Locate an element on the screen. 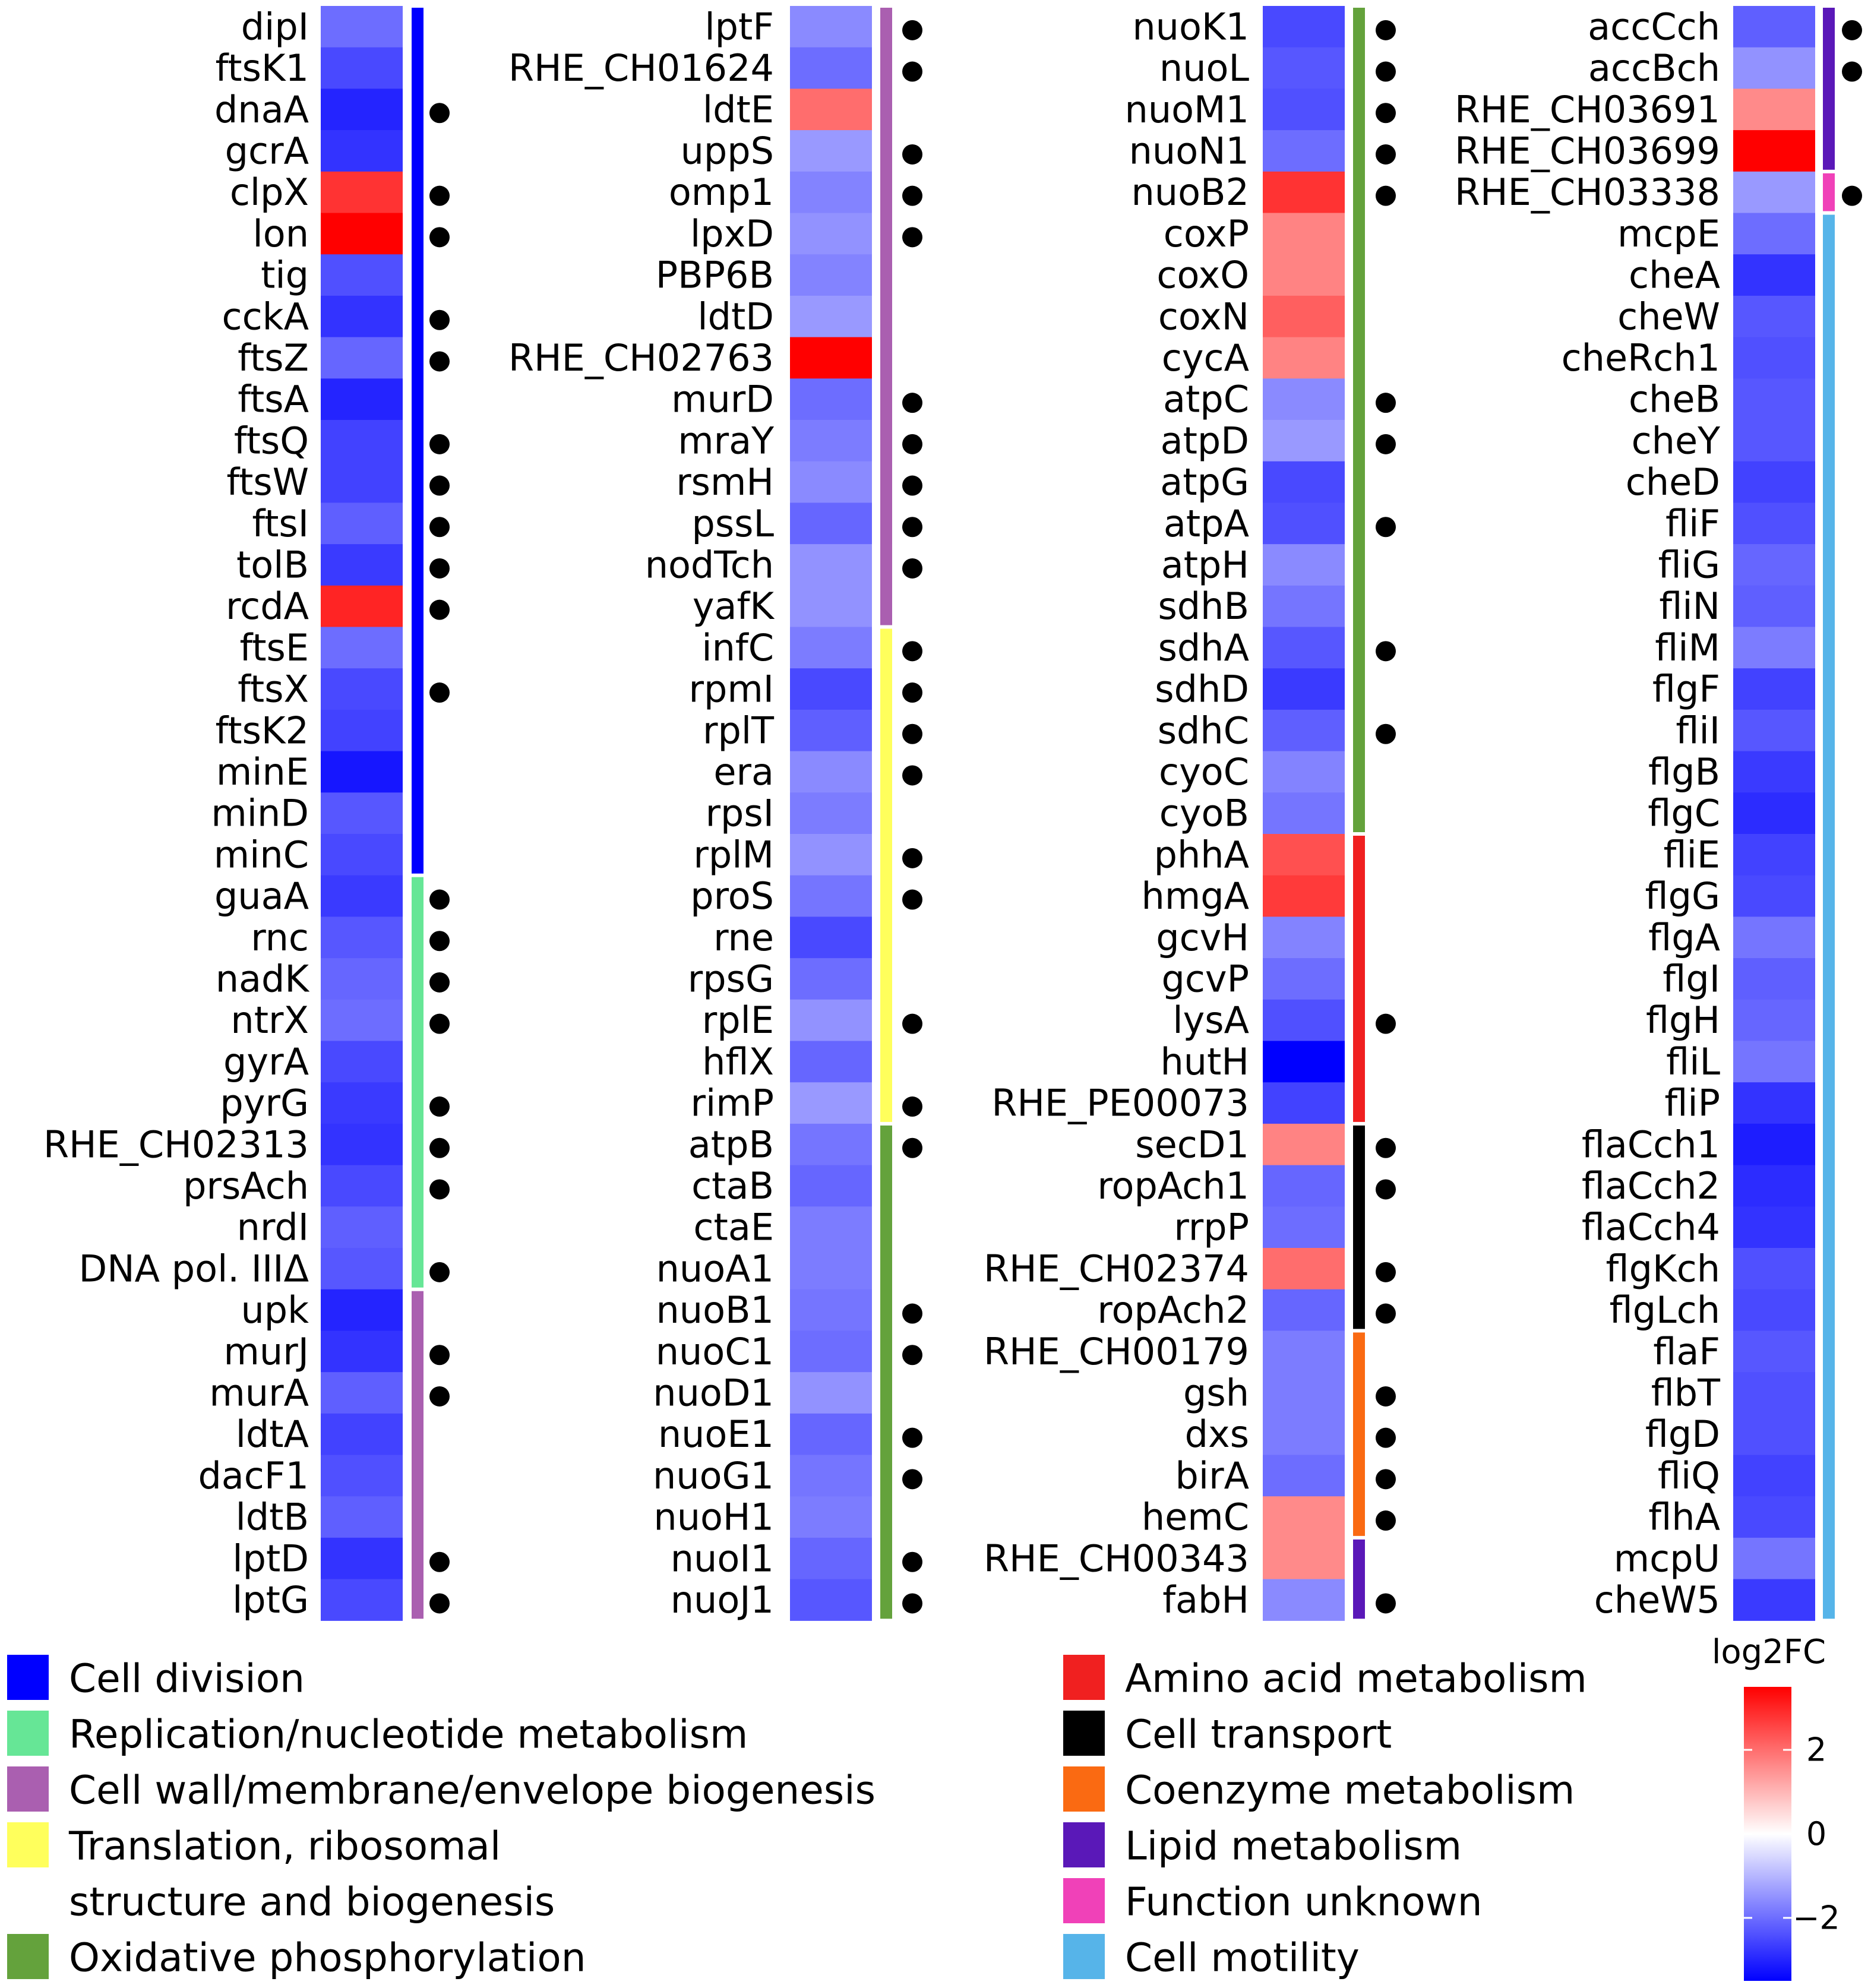  gene-label: mraY is located at coordinates (726, 440).